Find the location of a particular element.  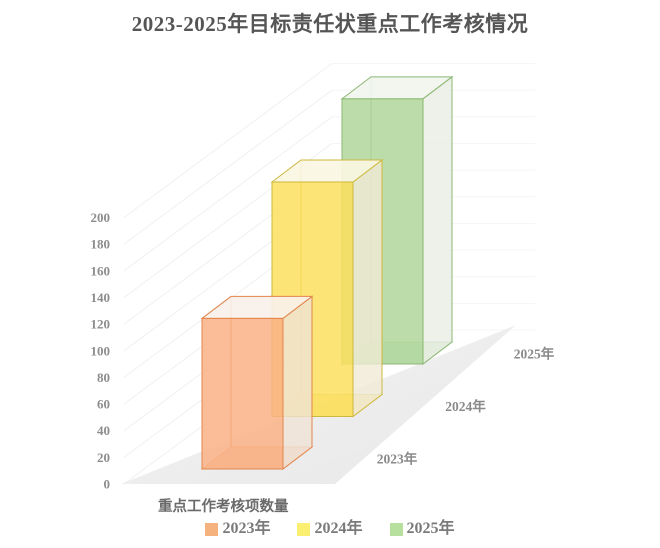

y-axis-tick-labels: 0 20 40 60 80 100 120 140 160 180 200 is located at coordinates (101, 351).